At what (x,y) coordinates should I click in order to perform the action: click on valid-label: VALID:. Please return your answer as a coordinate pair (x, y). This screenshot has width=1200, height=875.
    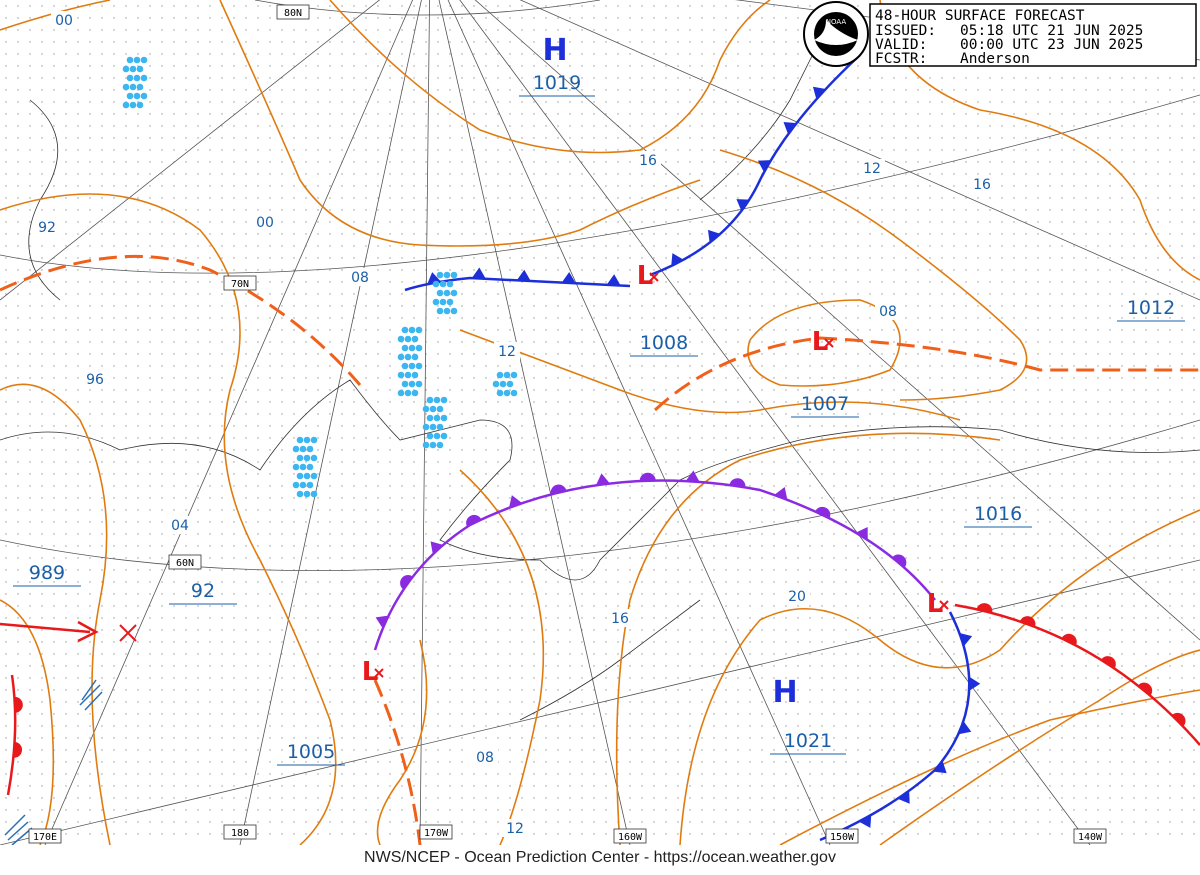
    Looking at the image, I should click on (901, 45).